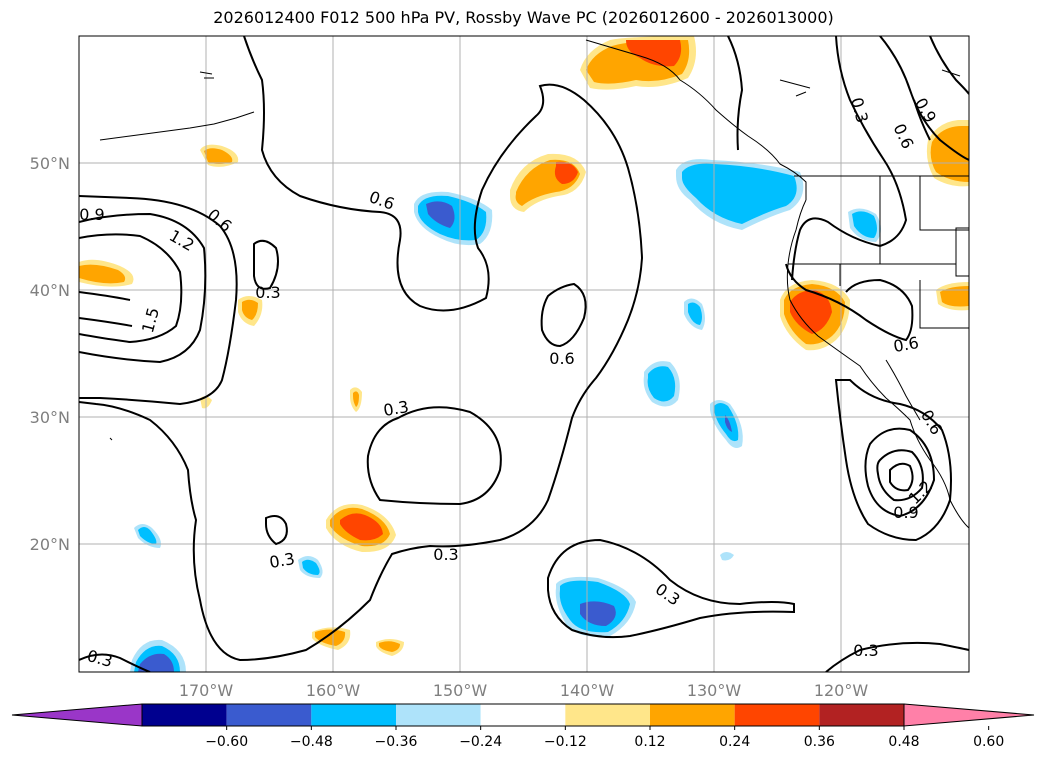 The height and width of the screenshot is (765, 1047). What do you see at coordinates (988, 742) in the screenshot?
I see `colorbar-tick-label: 0.60` at bounding box center [988, 742].